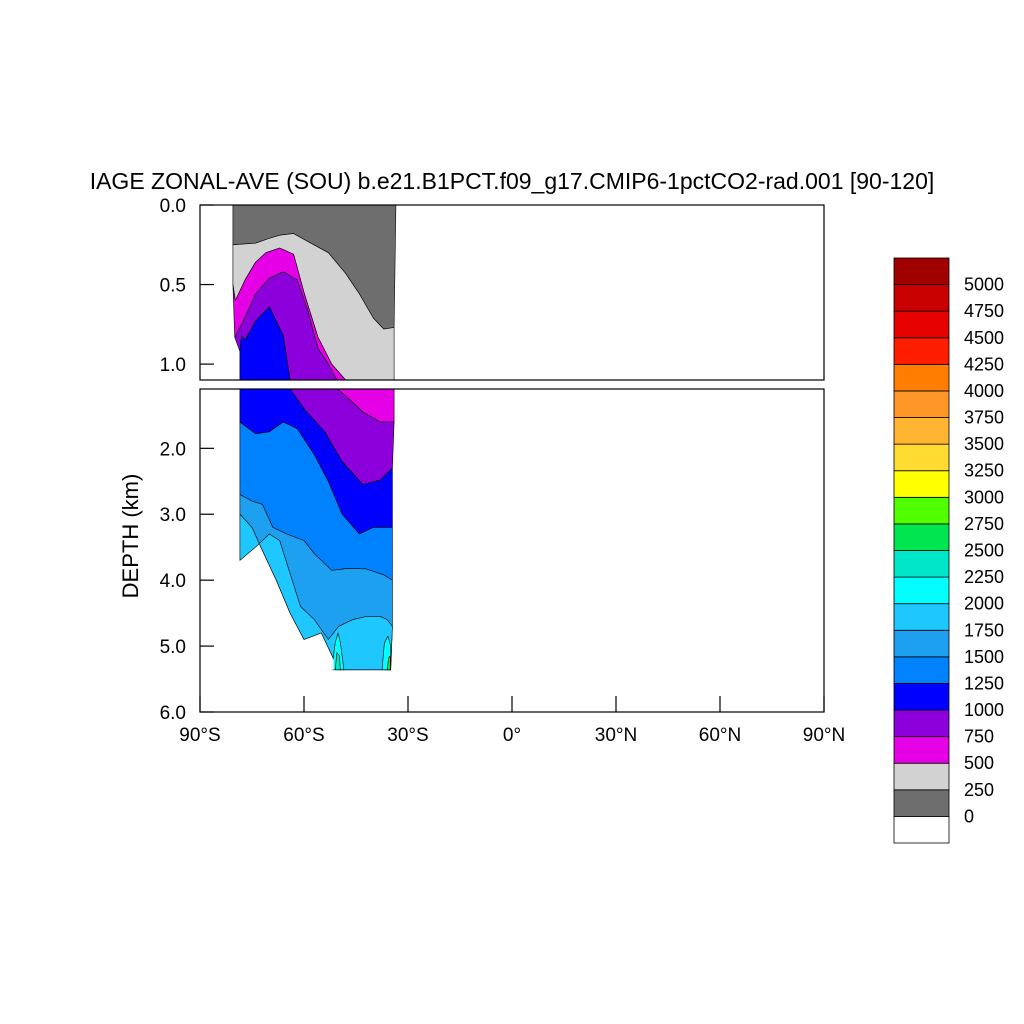 This screenshot has height=1024, width=1024. What do you see at coordinates (616, 735) in the screenshot?
I see `x-tick-label: 30°N` at bounding box center [616, 735].